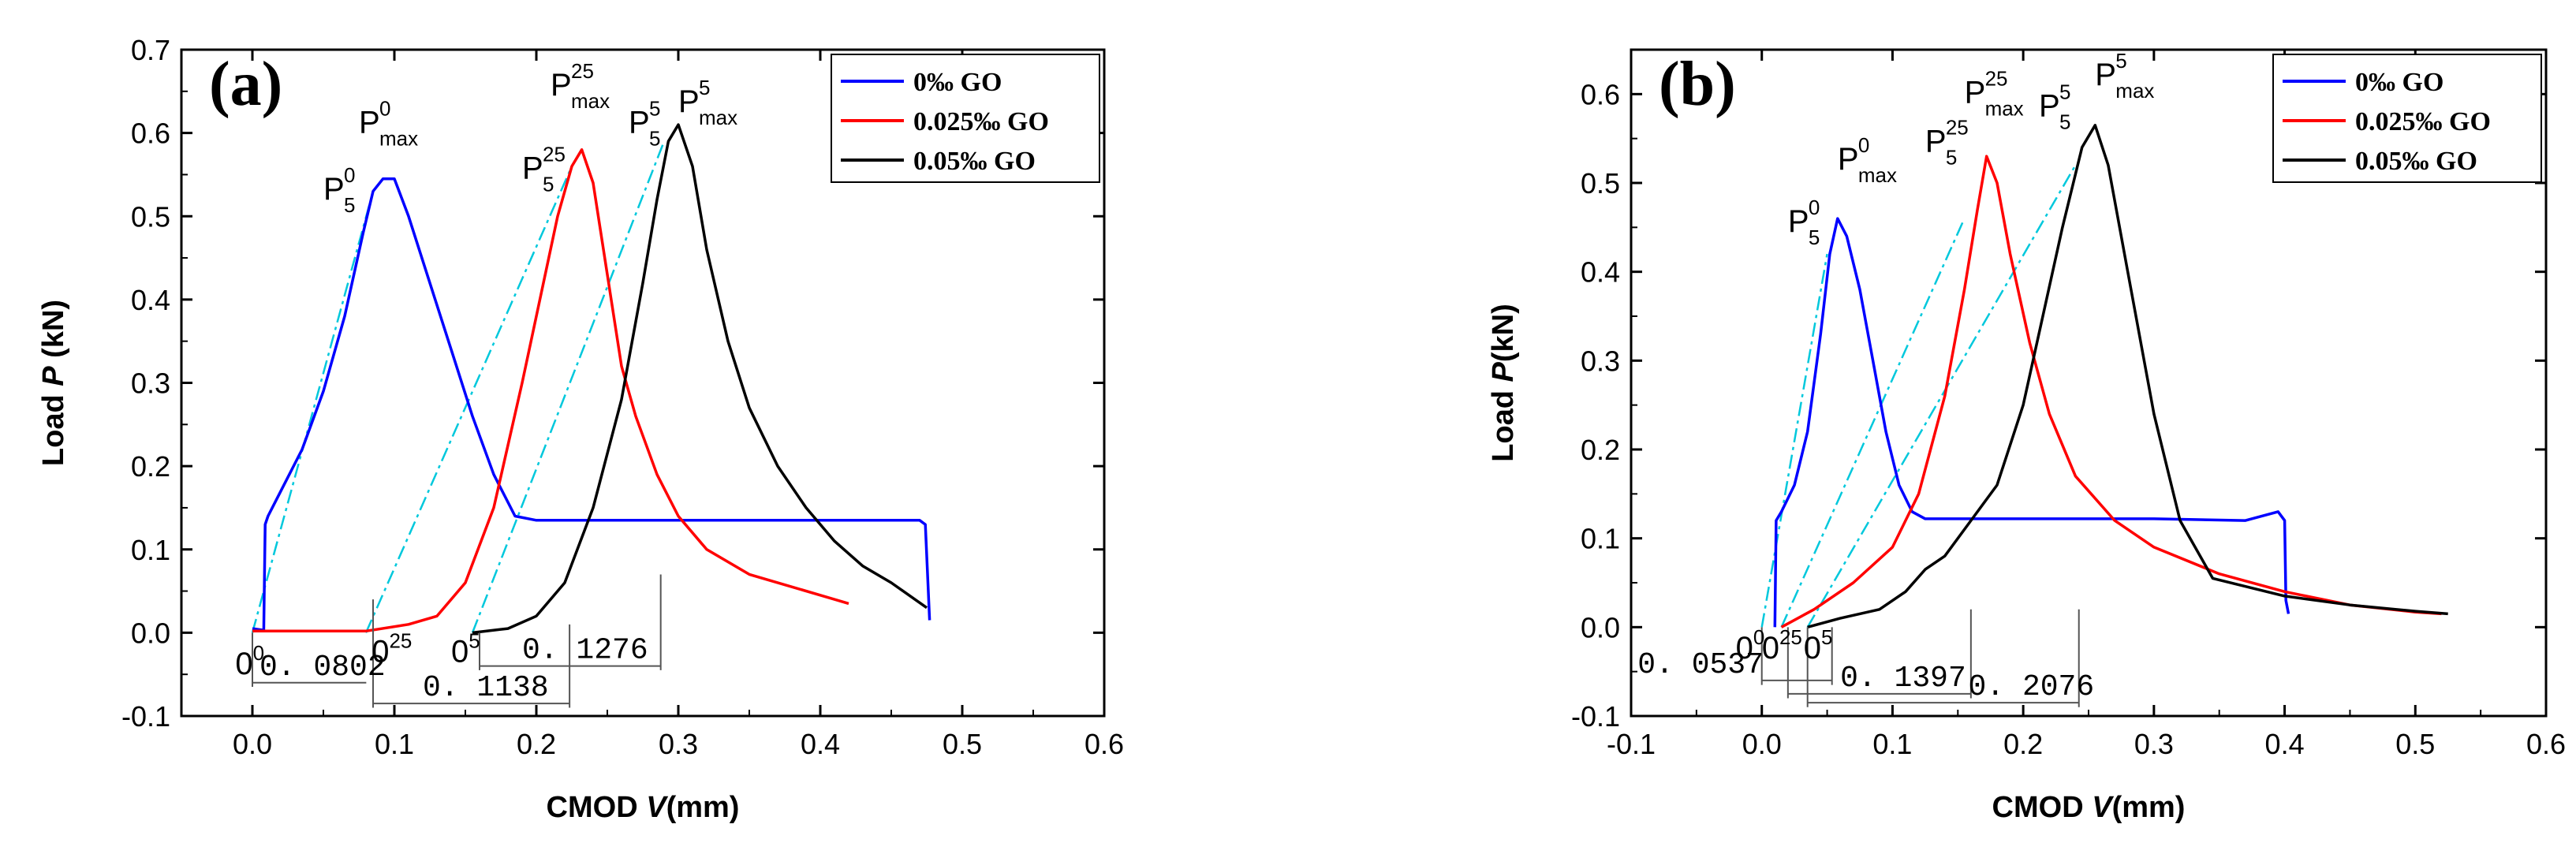 The image size is (2576, 854). I want to click on origin-label-sup: 25, so click(400, 640).